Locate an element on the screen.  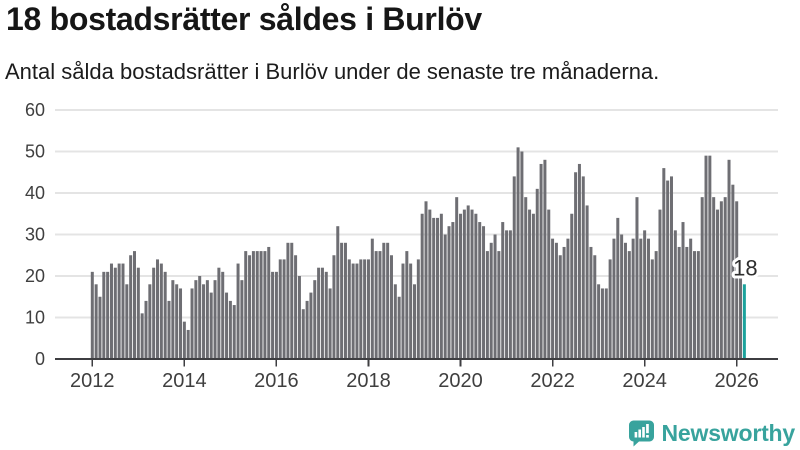
newsworthy-logo: Newsworthy is located at coordinates (711, 433).